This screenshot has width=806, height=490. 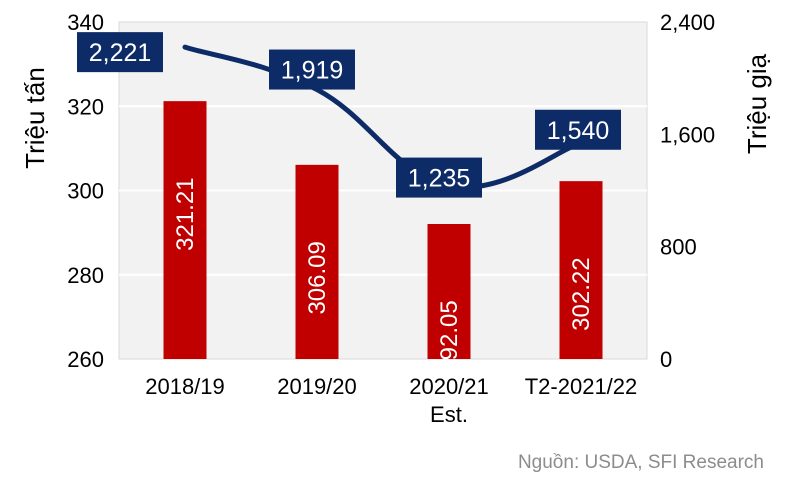 What do you see at coordinates (383, 117) in the screenshot?
I see `price-line` at bounding box center [383, 117].